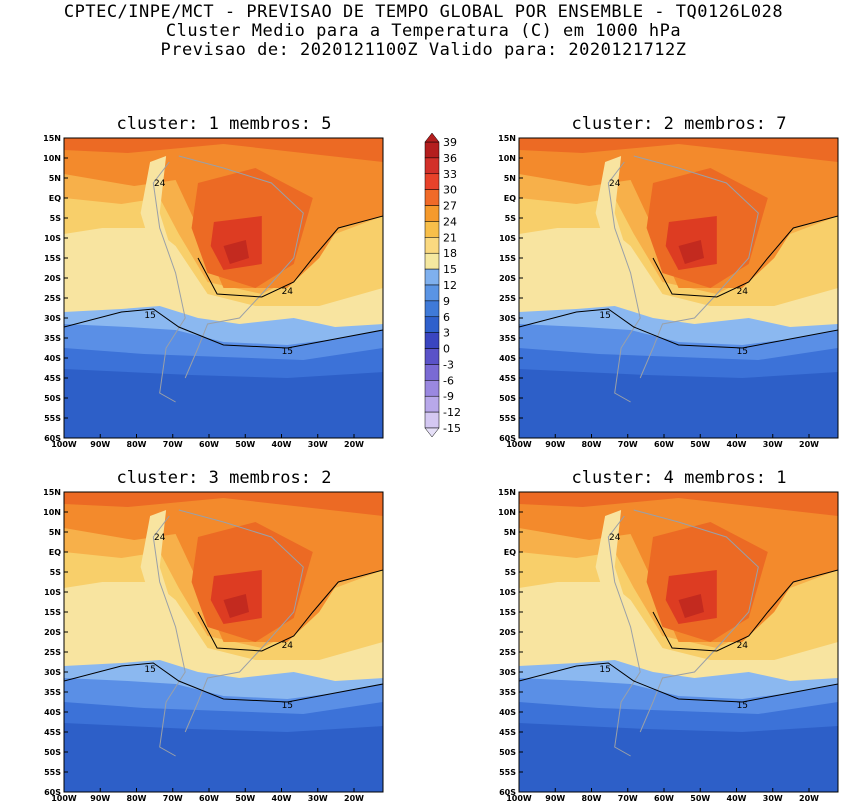 This screenshot has height=803, width=847. Describe the element at coordinates (446, 333) in the screenshot. I see `colorbar-level-label: 3` at that location.